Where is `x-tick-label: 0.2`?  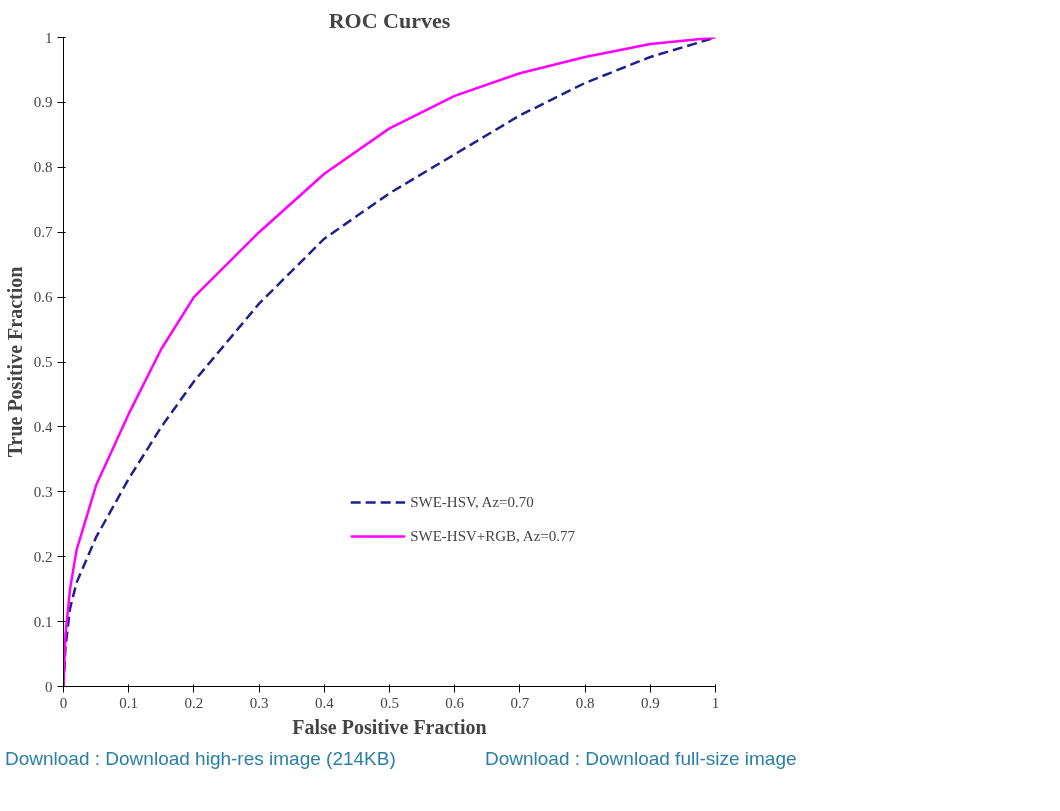 x-tick-label: 0.2 is located at coordinates (194, 702).